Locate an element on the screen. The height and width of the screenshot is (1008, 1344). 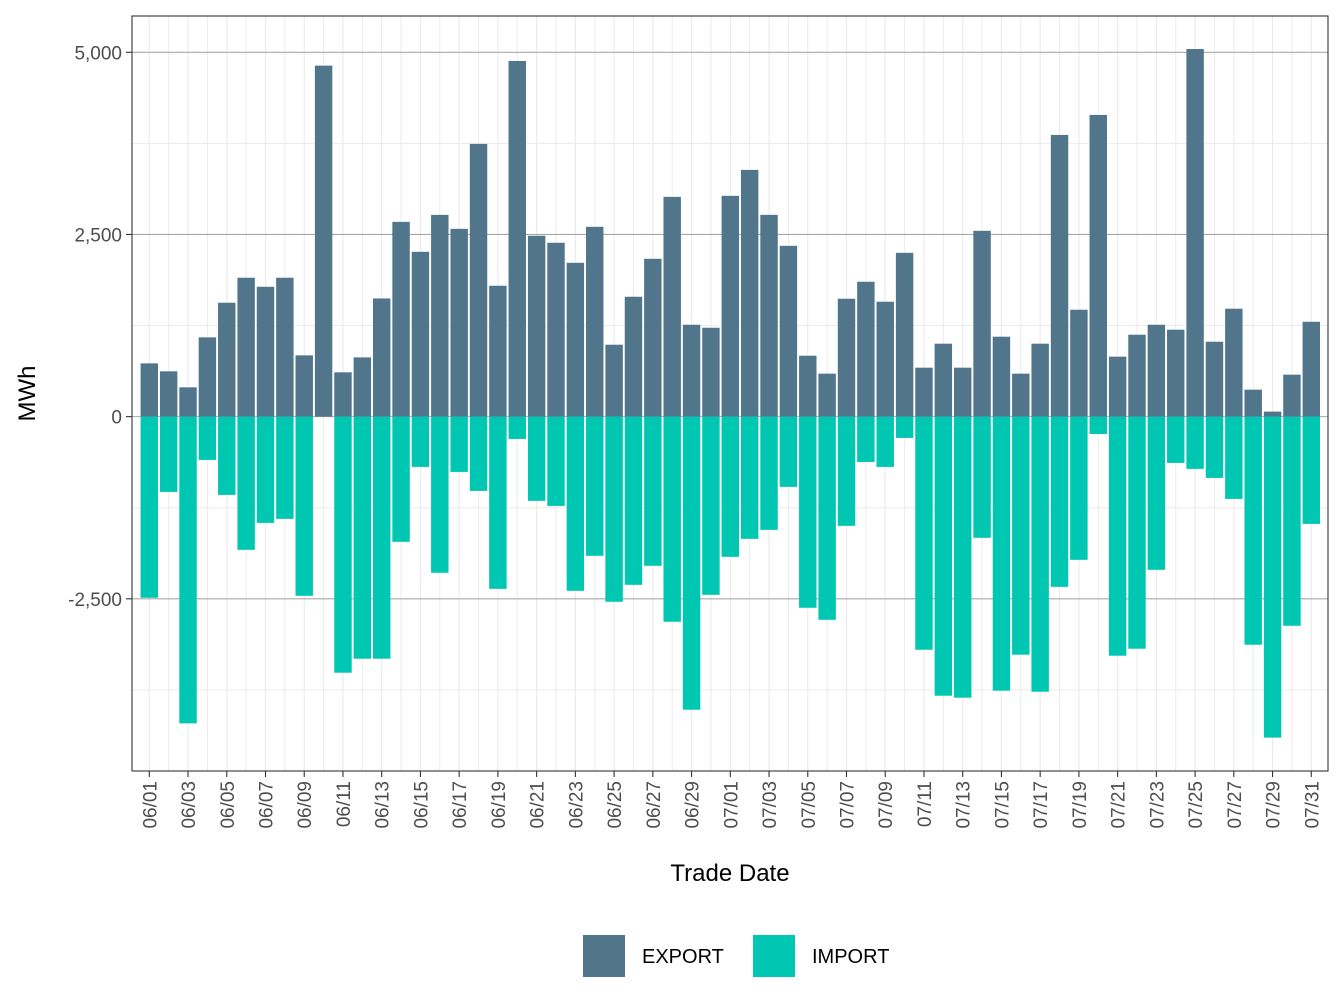
x-tick-label: 07/17 is located at coordinates (1041, 805).